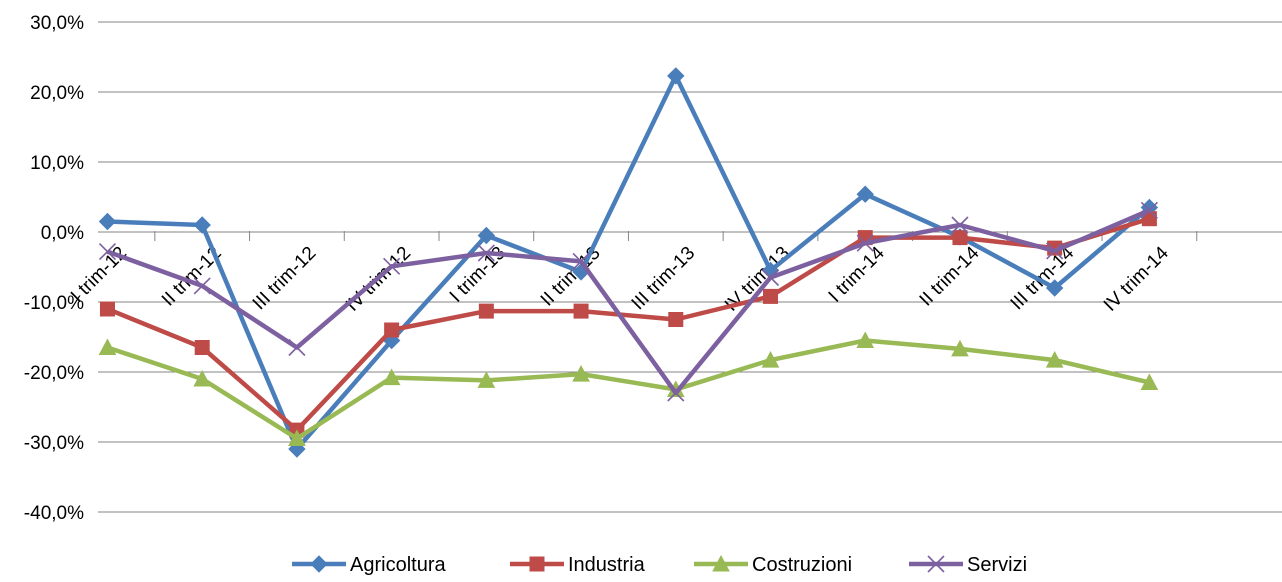 The height and width of the screenshot is (582, 1282). I want to click on y-tick-label: -30,0%, so click(54, 443).